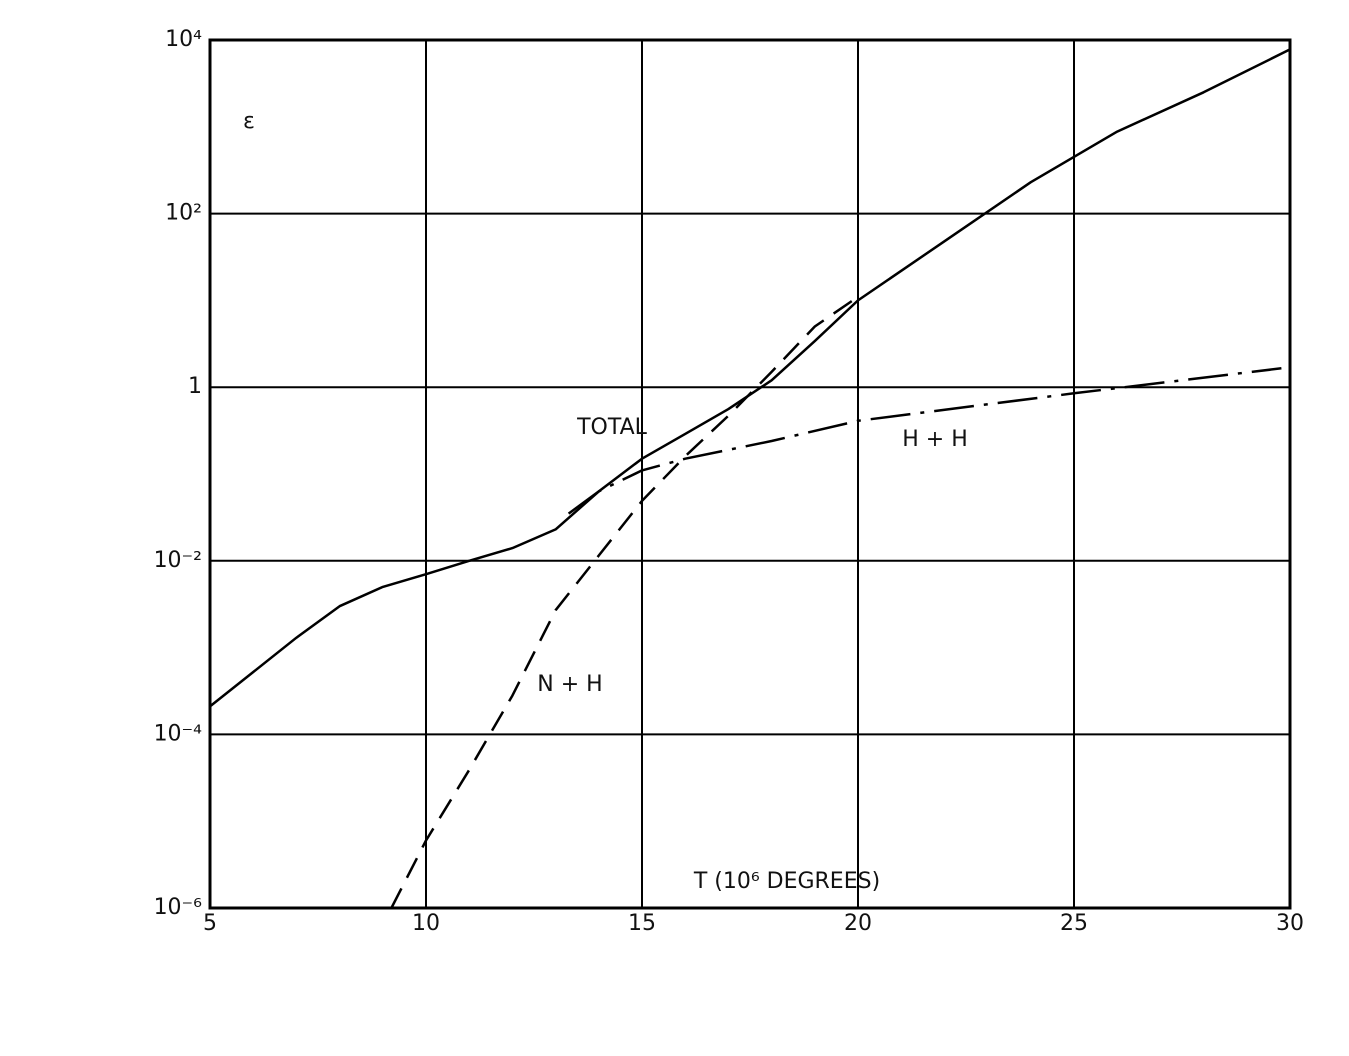 This screenshot has height=1056, width=1349. What do you see at coordinates (1074, 923) in the screenshot?
I see `x-tick-label: 25` at bounding box center [1074, 923].